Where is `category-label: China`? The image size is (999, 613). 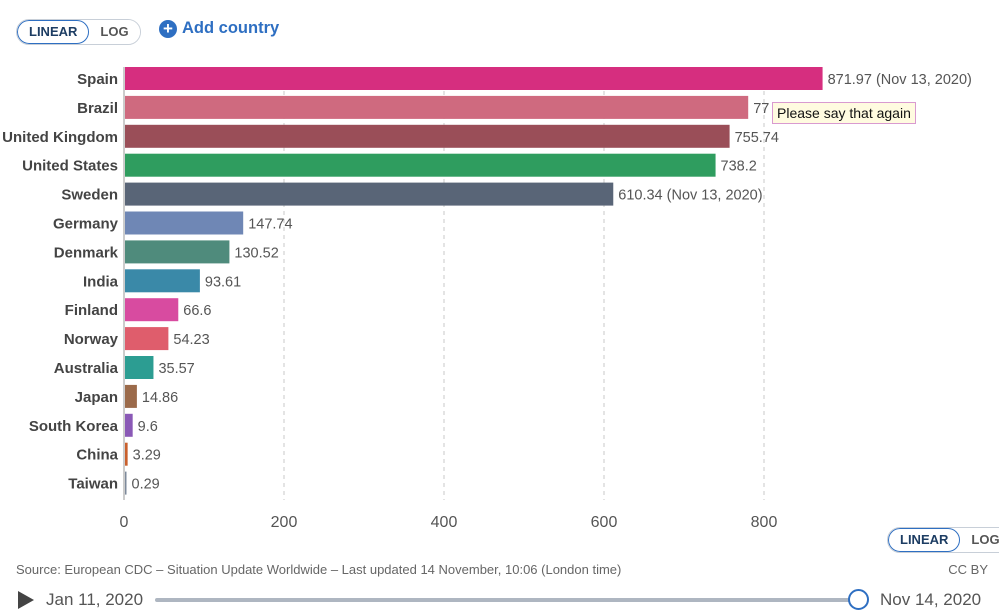 category-label: China is located at coordinates (97, 455).